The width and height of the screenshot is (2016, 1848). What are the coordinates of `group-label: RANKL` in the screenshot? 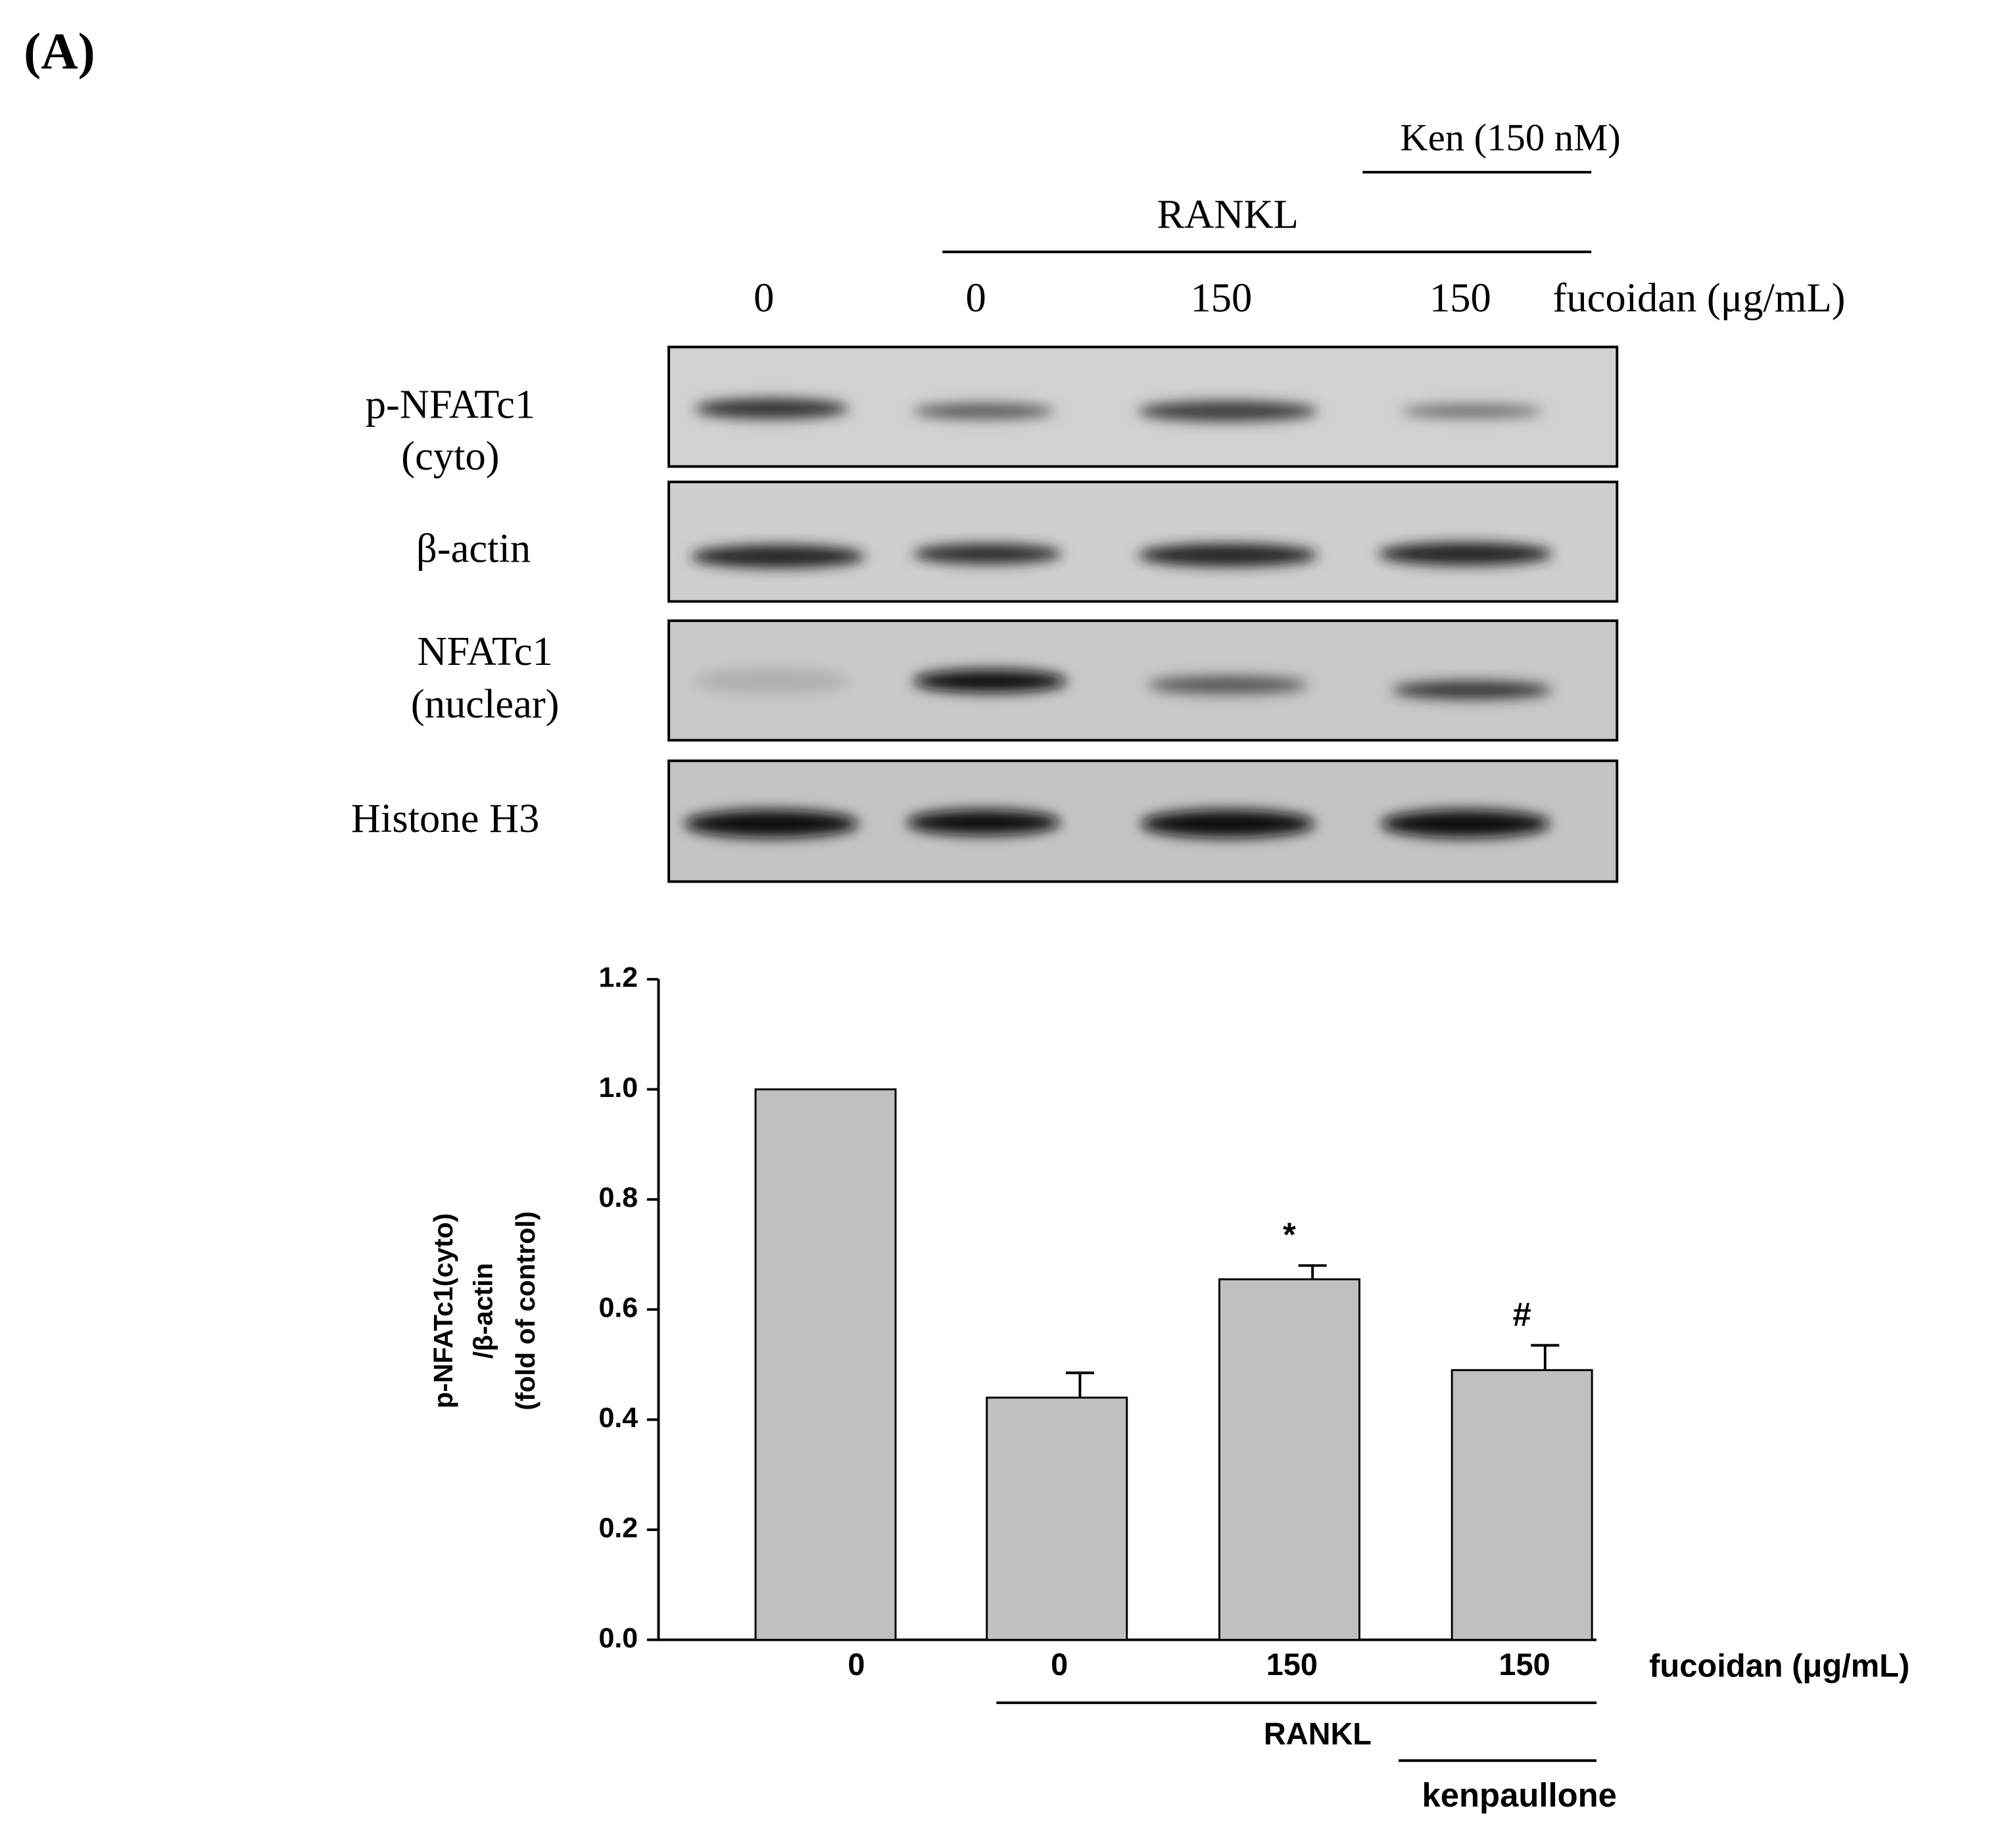 It's located at (1318, 1734).